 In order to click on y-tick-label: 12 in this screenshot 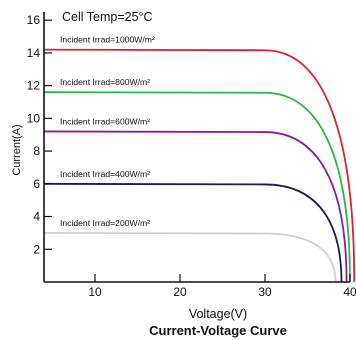, I will do `click(34, 86)`.